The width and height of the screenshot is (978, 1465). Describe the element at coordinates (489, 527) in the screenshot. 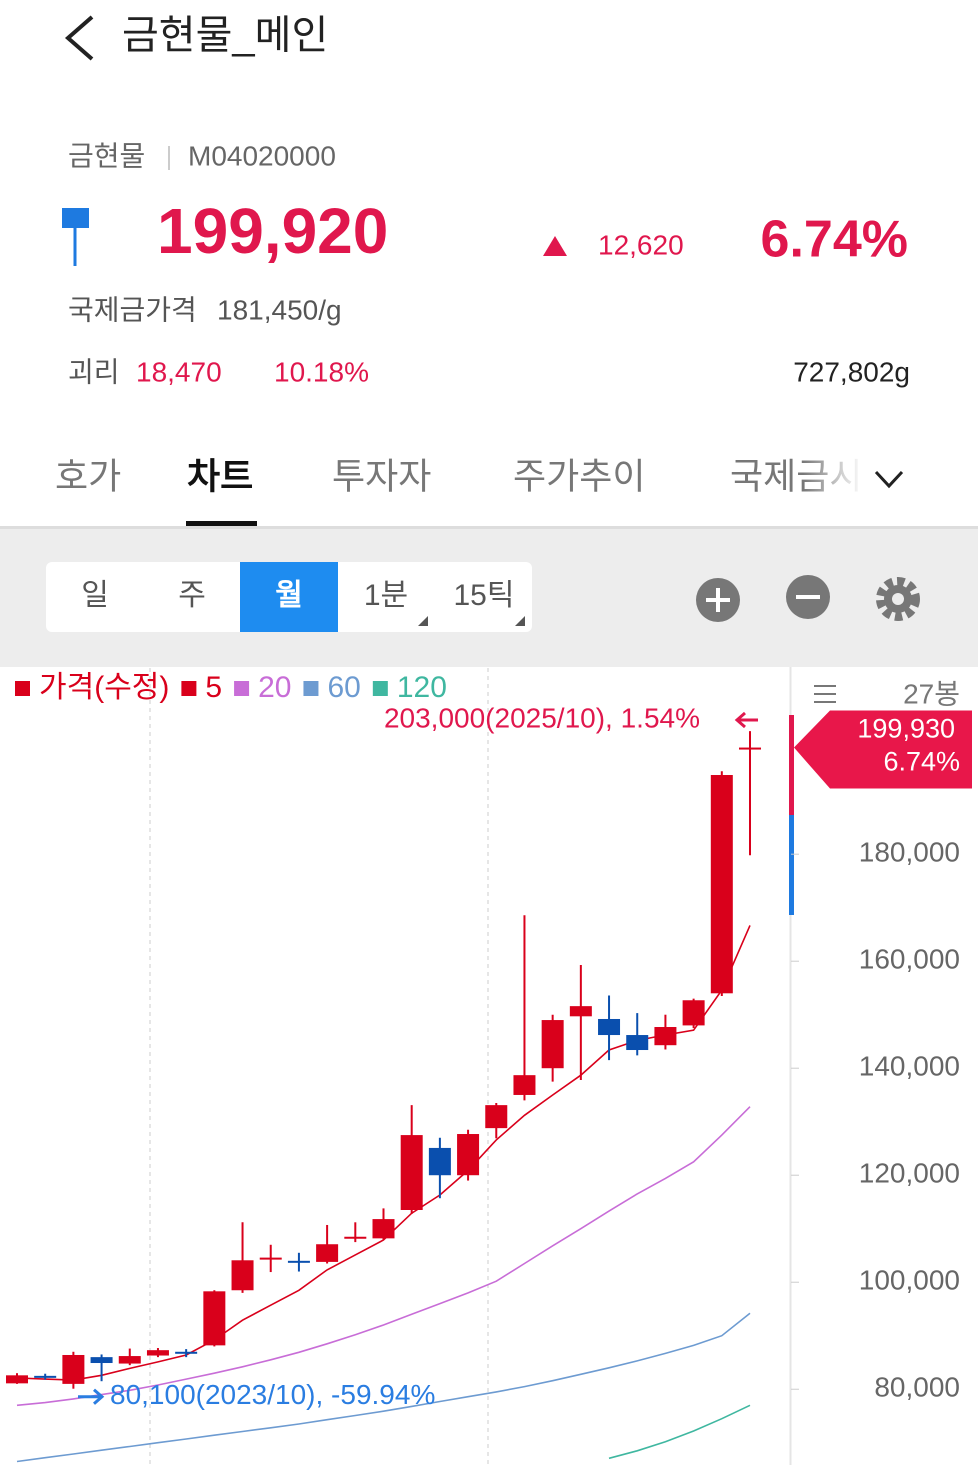

I see `separator` at that location.